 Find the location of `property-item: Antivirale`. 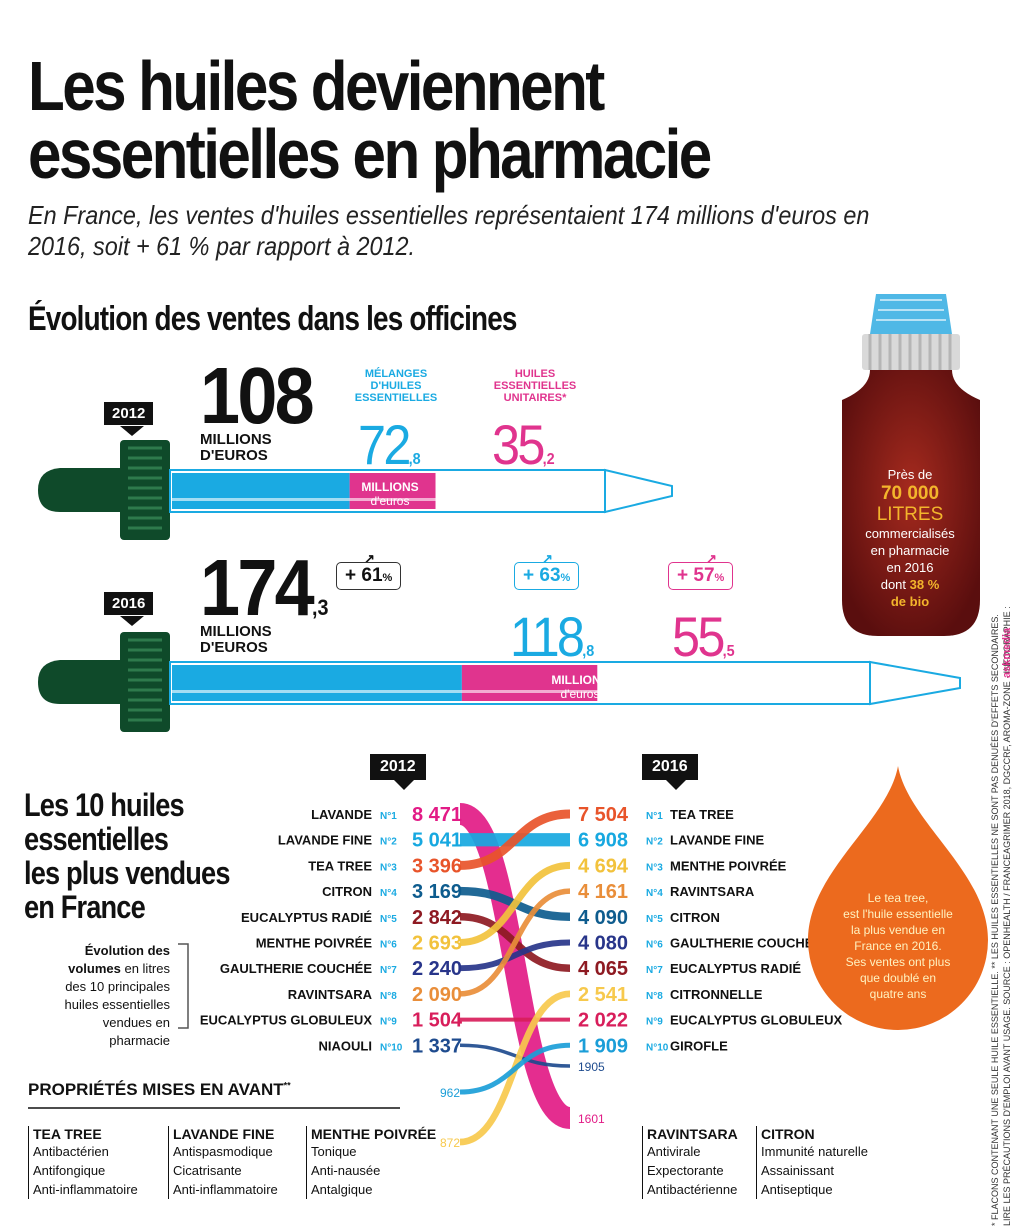

property-item: Antivirale is located at coordinates (674, 1151).